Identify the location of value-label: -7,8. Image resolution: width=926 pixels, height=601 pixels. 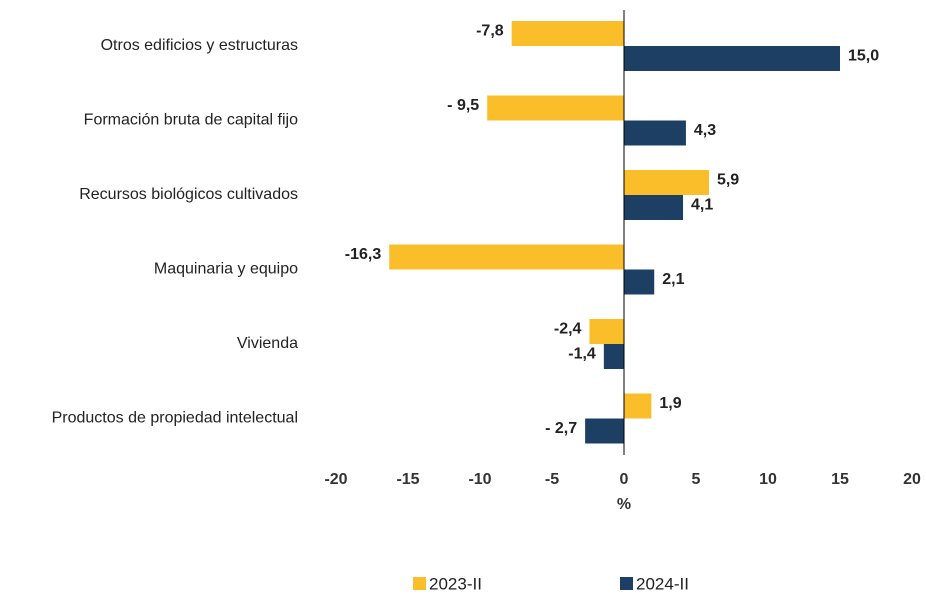
(490, 31).